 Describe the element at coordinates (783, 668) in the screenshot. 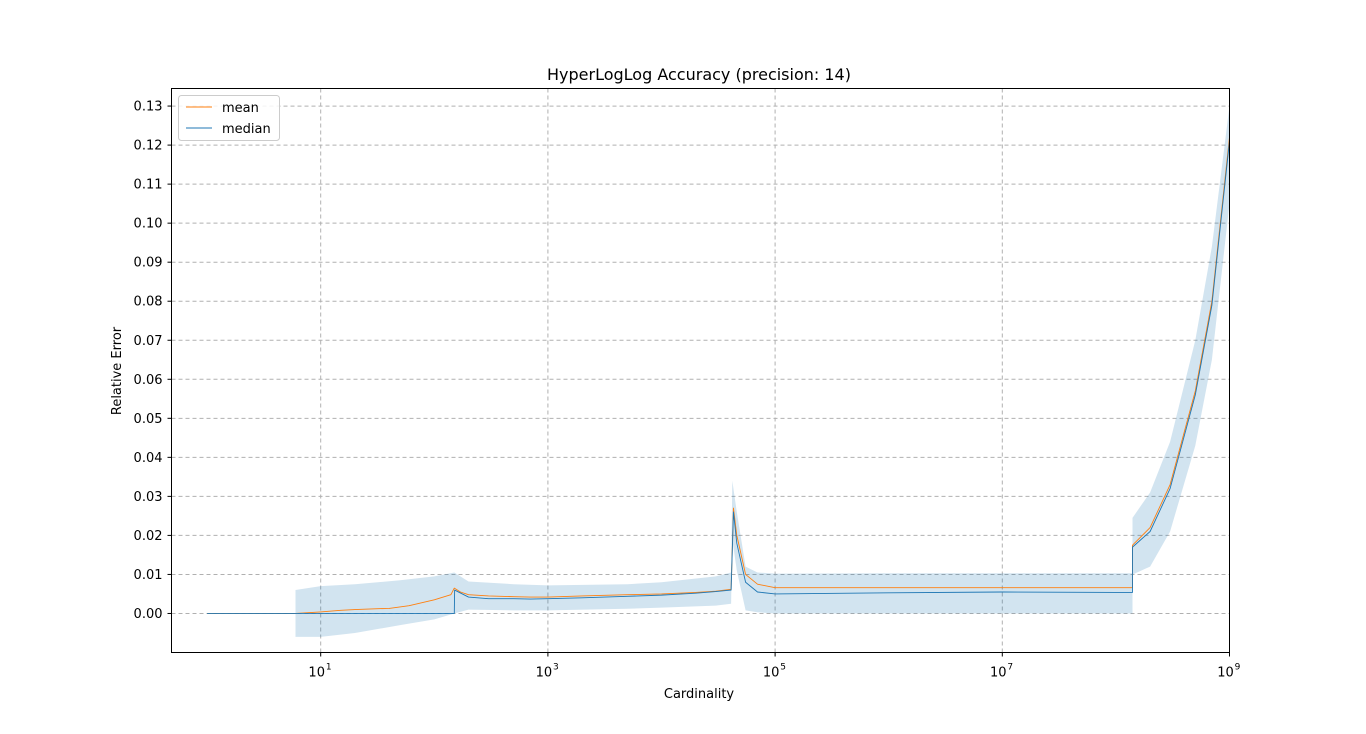

I see `x-tick-exponent-2: 5` at that location.